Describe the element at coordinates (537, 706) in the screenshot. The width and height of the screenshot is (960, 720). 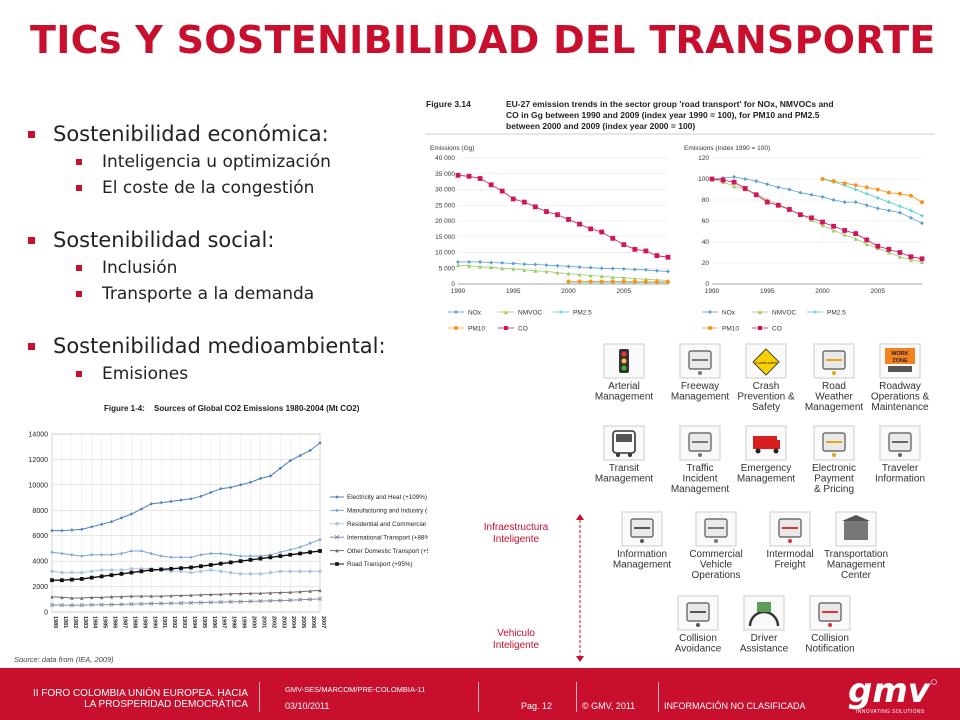
I see `footer-page-number: Pag. 12` at that location.